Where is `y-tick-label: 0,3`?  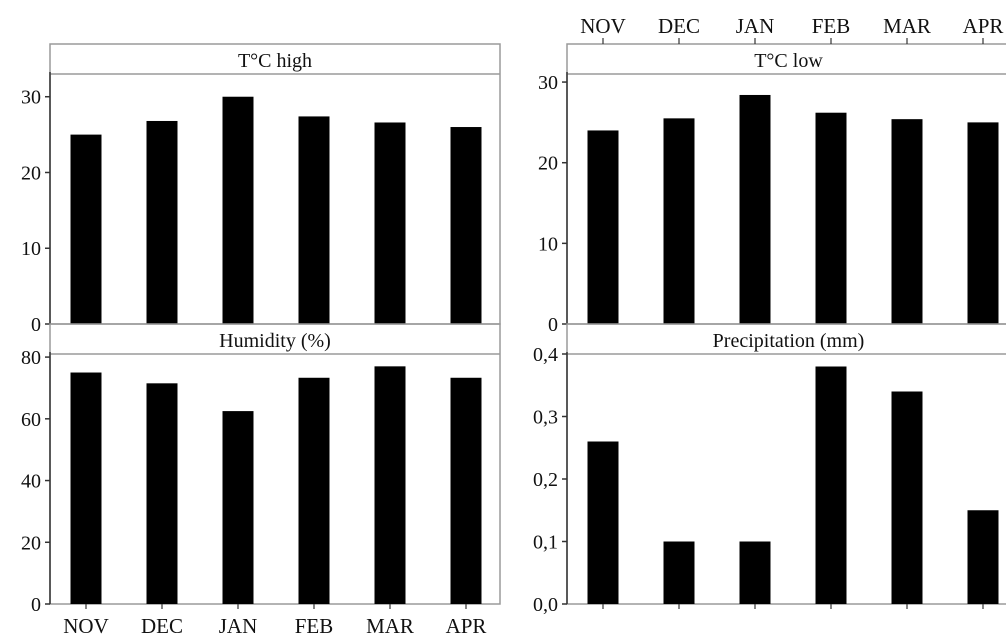
y-tick-label: 0,3 is located at coordinates (545, 418).